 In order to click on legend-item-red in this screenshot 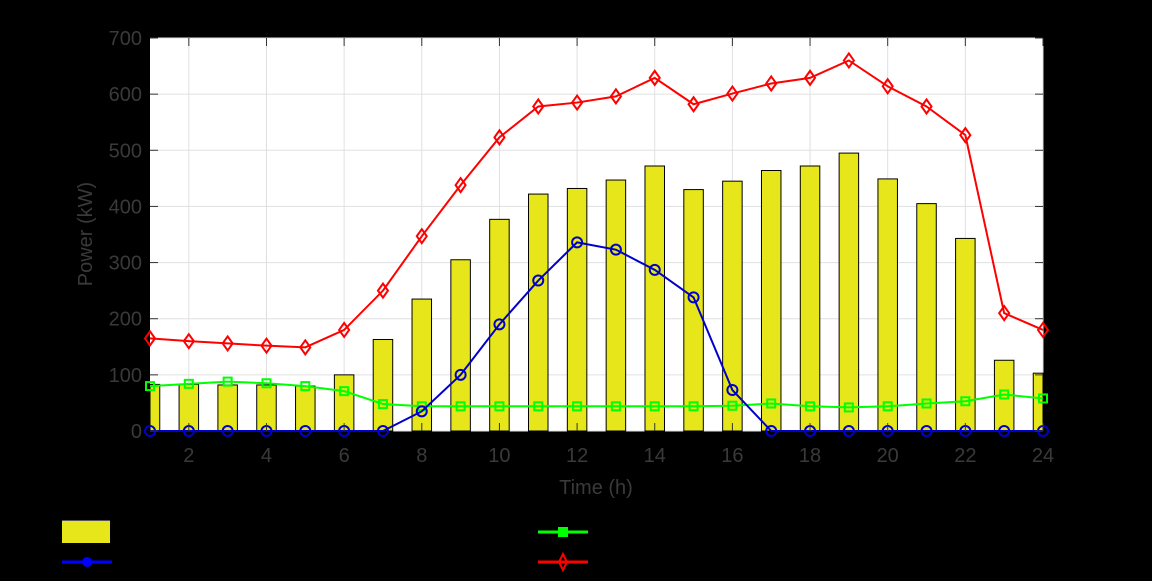, I will do `click(568, 562)`.